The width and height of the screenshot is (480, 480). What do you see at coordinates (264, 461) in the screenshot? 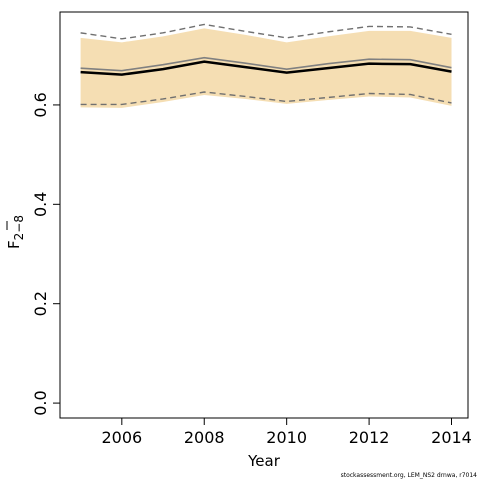
I see `x-axis-title: Year` at bounding box center [264, 461].